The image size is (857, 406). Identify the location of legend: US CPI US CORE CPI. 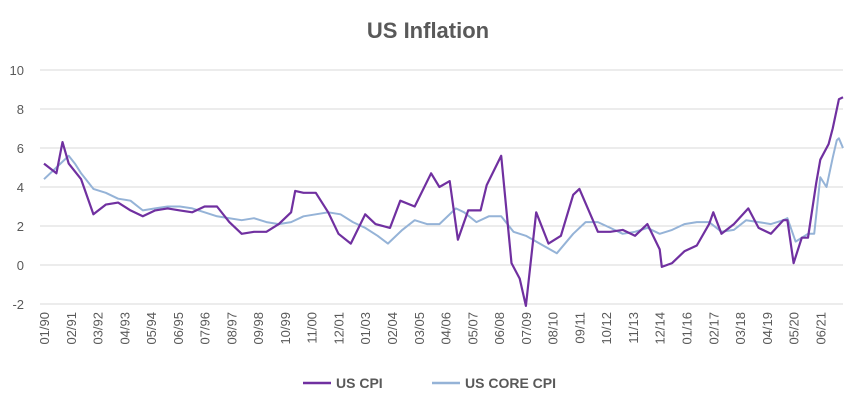
(429, 383).